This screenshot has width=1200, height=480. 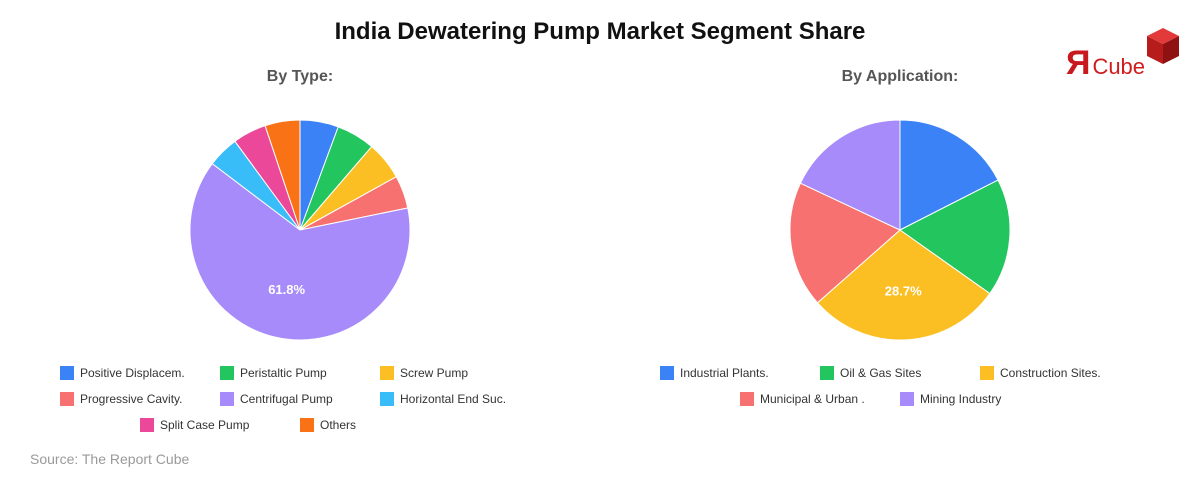 I want to click on rcube-logo: ЯCube, so click(x=1122, y=54).